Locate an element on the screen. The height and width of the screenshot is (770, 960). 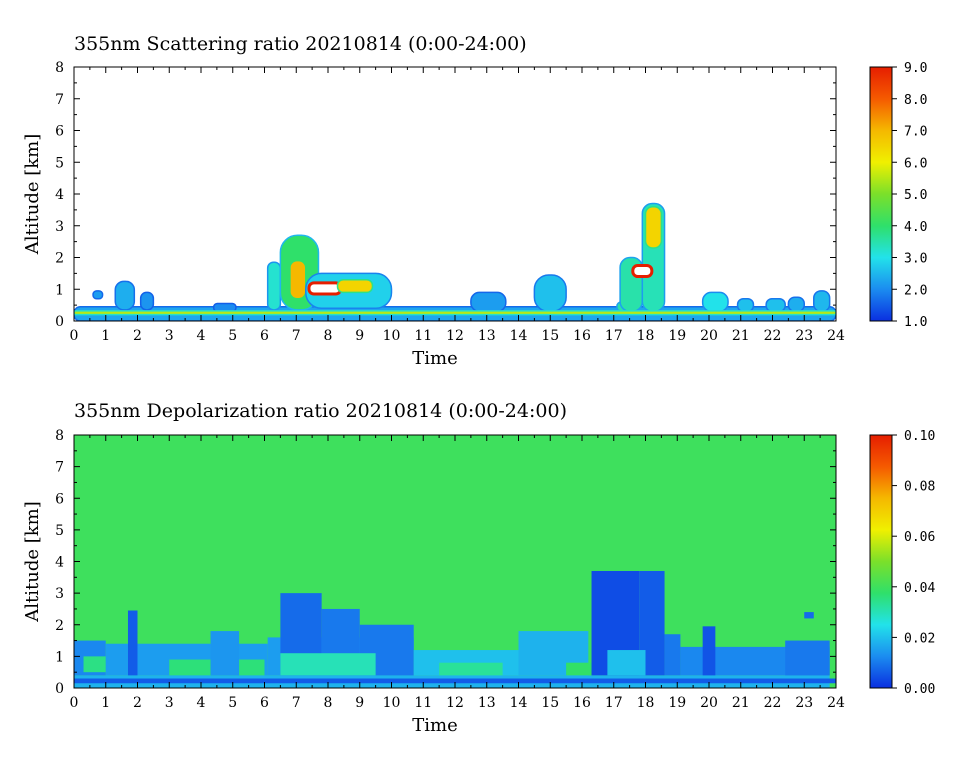
x-tick-label: 1 is located at coordinates (105, 336).